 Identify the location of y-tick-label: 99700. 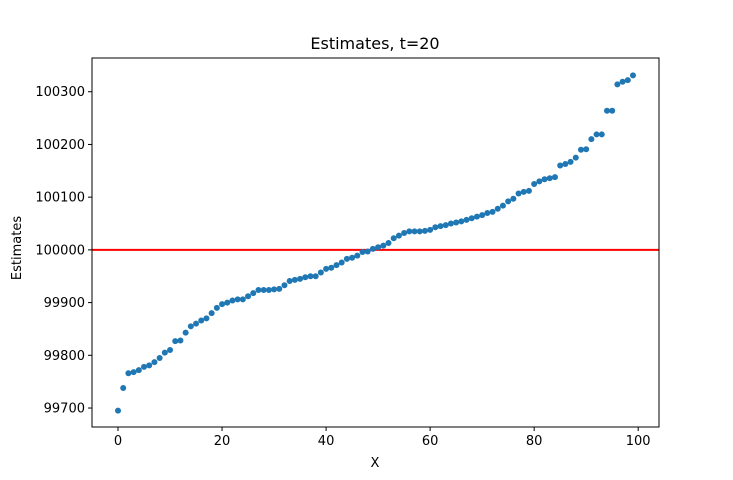
(64, 409).